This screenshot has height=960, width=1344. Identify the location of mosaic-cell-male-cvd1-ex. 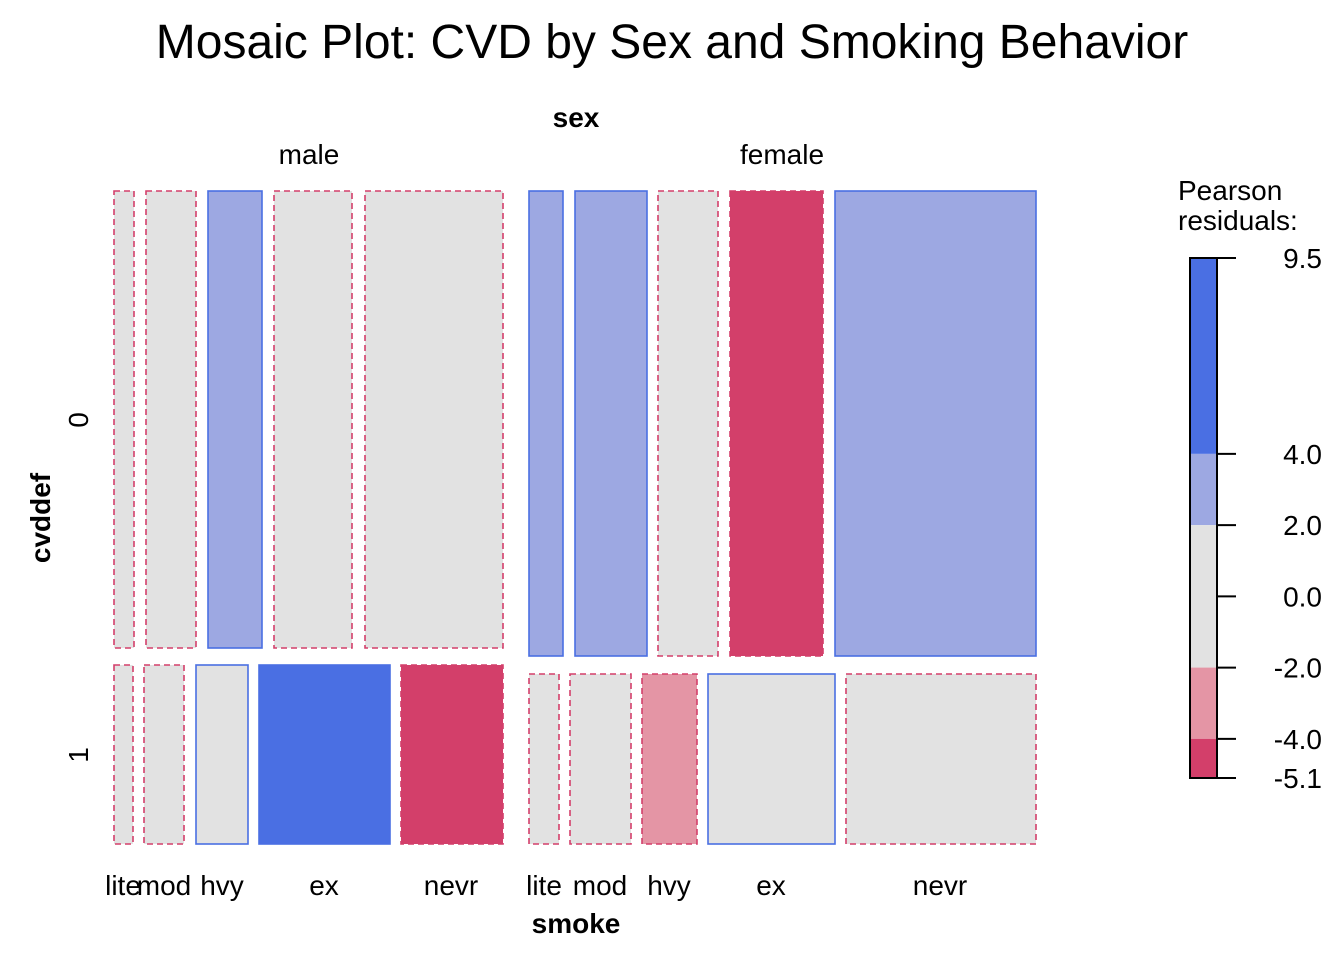
(324, 754).